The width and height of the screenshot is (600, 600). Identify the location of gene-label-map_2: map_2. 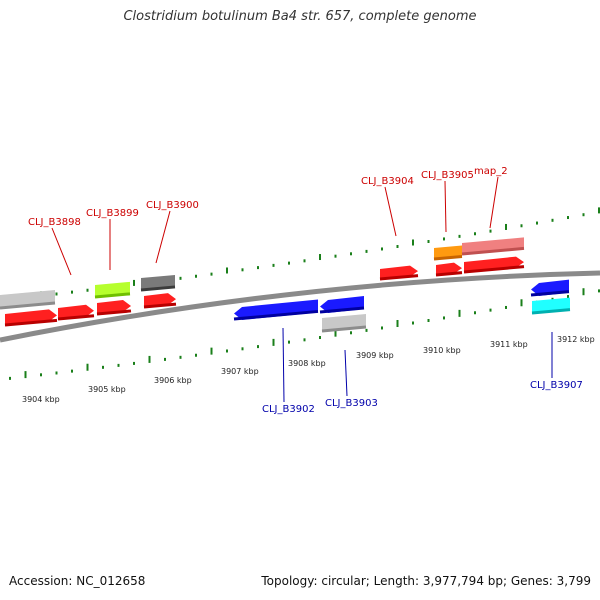
(491, 171).